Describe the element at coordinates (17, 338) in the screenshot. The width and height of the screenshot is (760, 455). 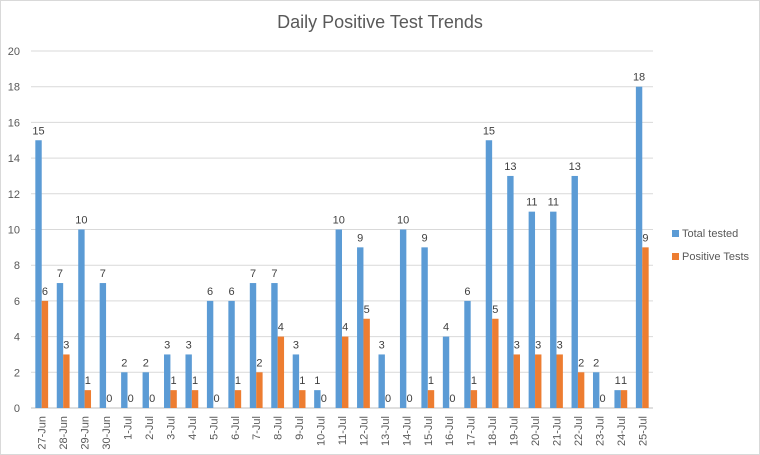
I see `y-tick-label: 4` at that location.